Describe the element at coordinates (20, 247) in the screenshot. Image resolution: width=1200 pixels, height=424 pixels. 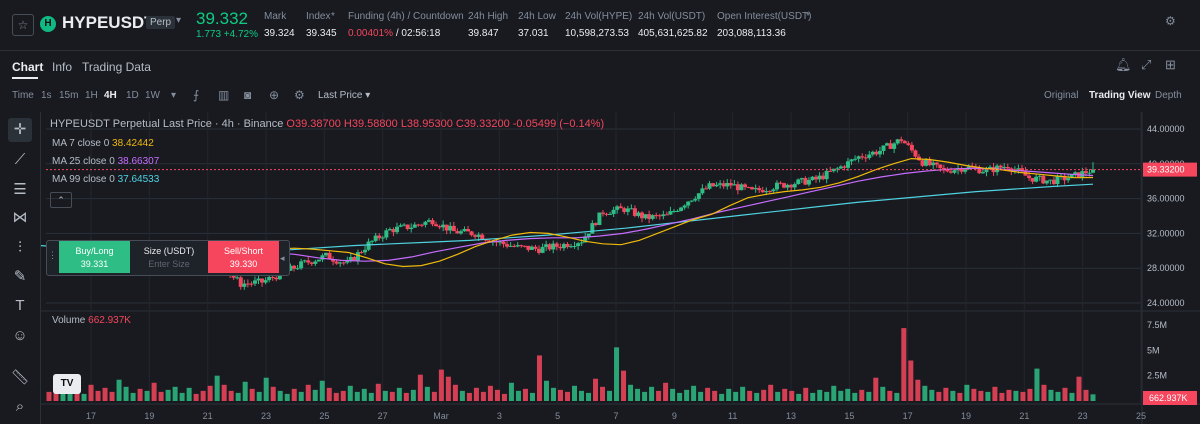
I see `fib-icon: ⫶` at that location.